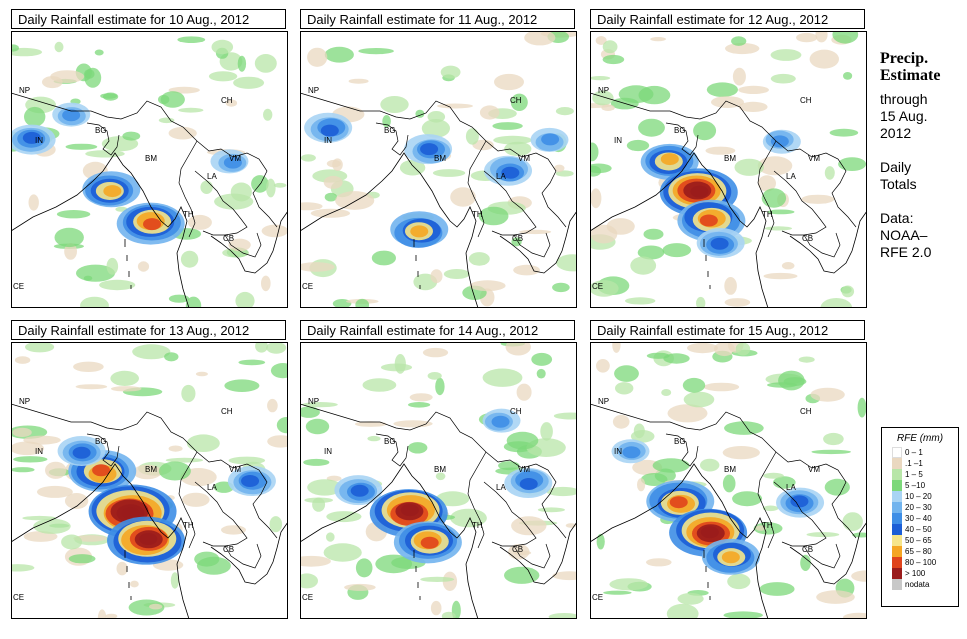 This screenshot has height=639, width=967. I want to click on legend-label: 30 – 40, so click(918, 518).